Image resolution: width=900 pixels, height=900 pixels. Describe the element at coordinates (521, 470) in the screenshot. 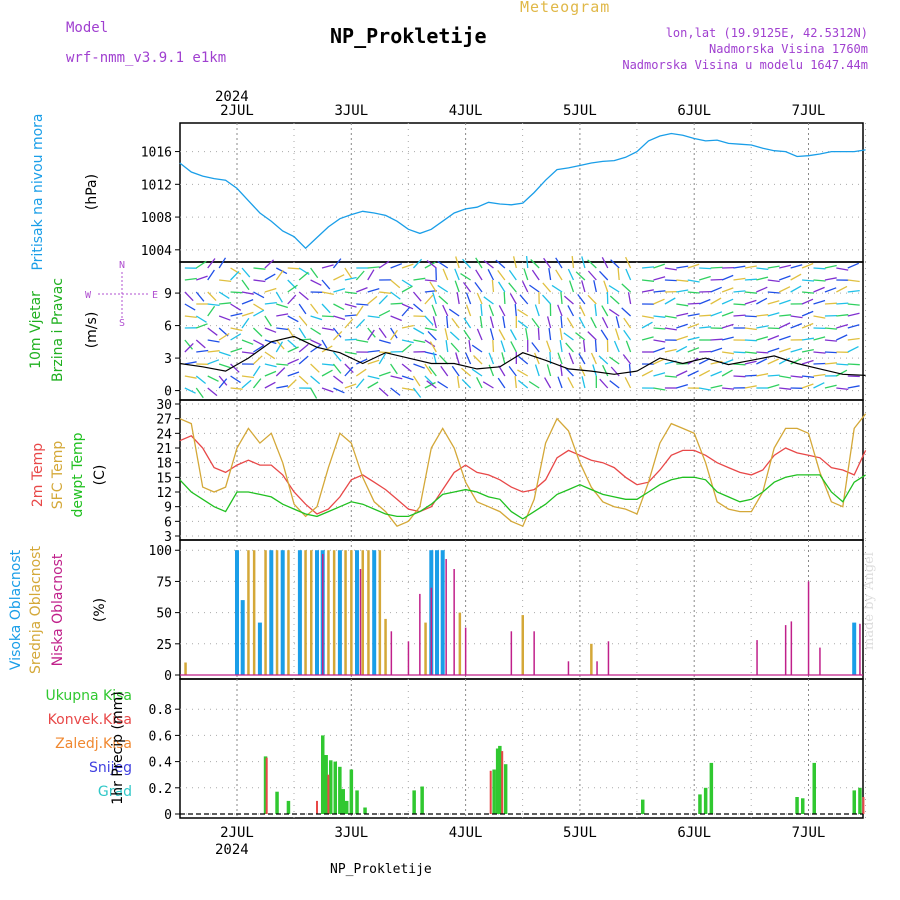

I see `panel-frame-temperature` at that location.